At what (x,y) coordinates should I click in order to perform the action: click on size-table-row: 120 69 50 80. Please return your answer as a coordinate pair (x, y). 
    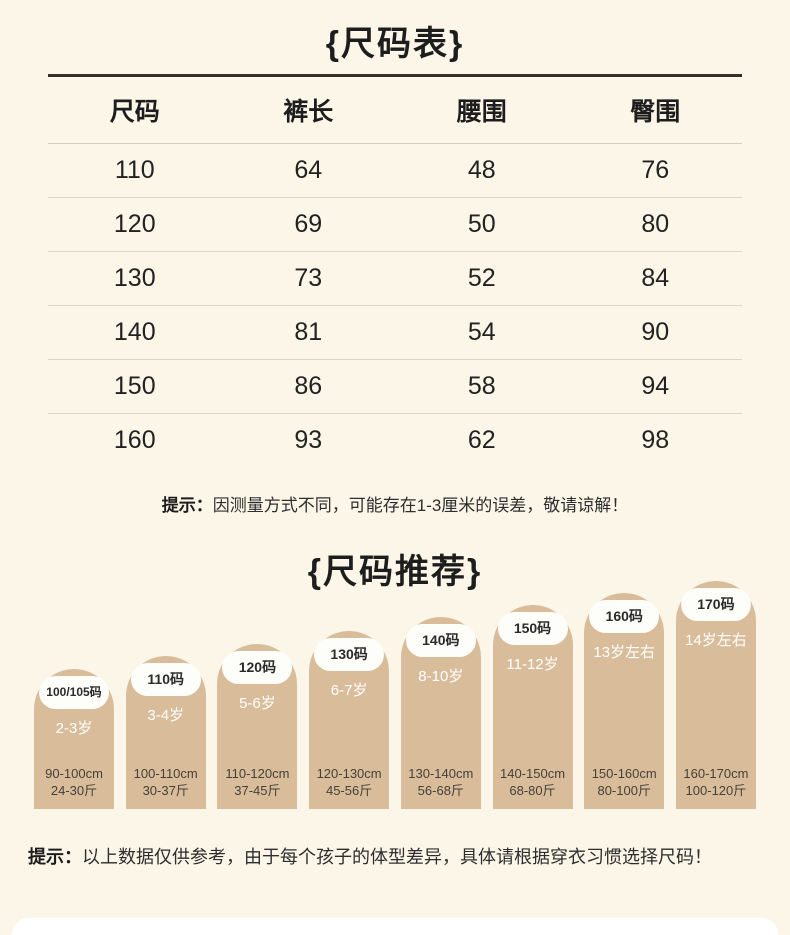
    Looking at the image, I should click on (395, 225).